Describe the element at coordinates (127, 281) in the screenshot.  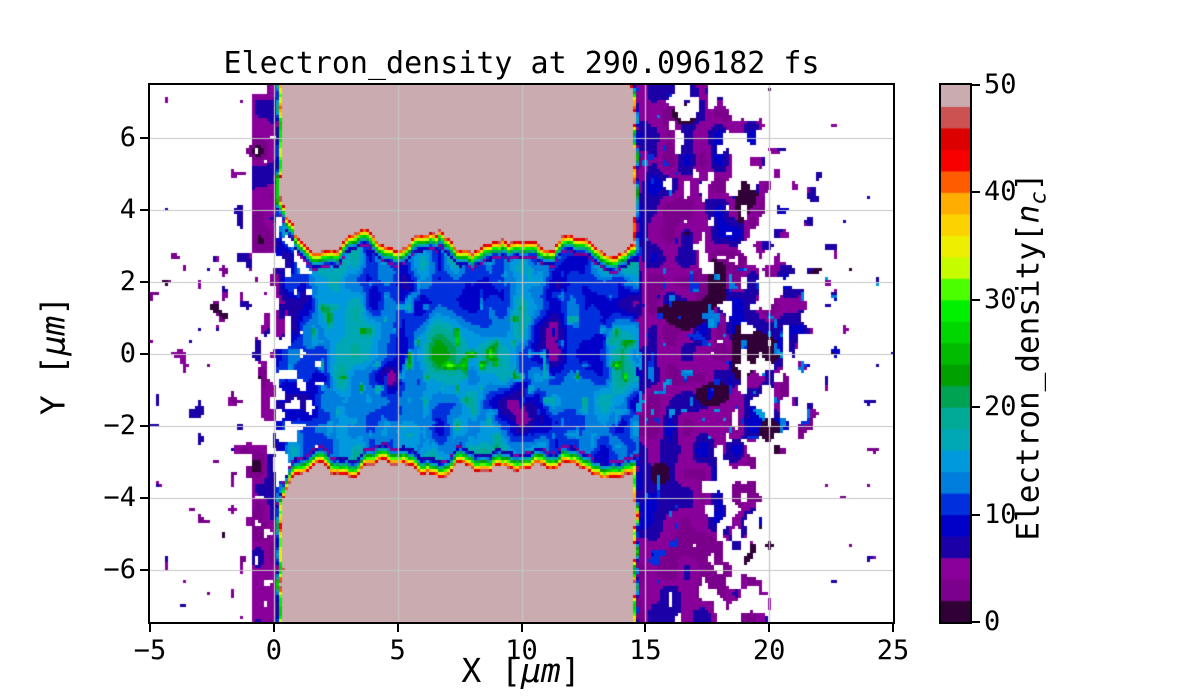
I see `y-tick-label: 2` at that location.